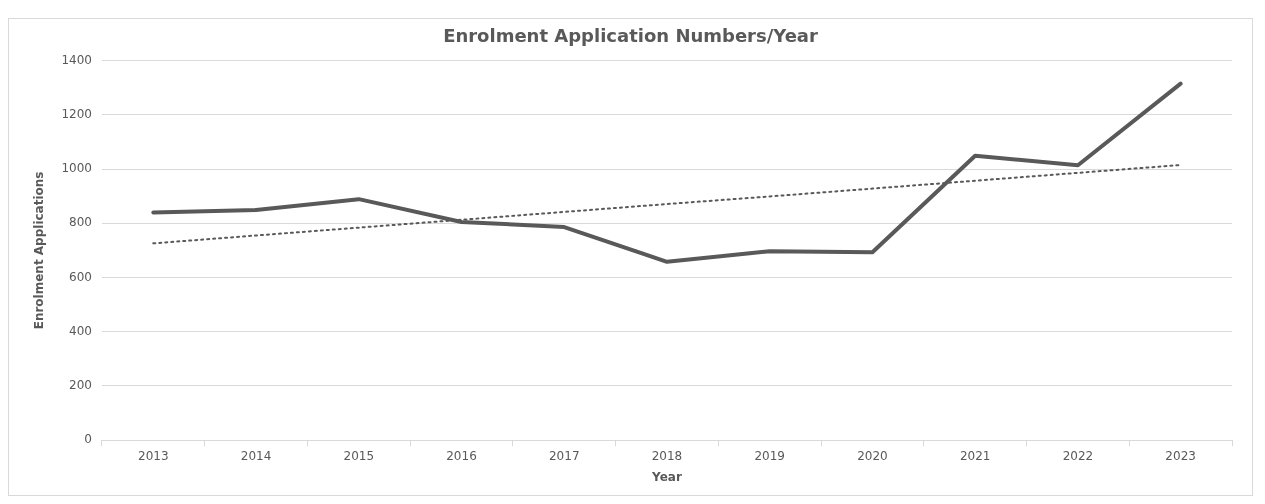 This screenshot has width=1265, height=504. Describe the element at coordinates (76, 113) in the screenshot. I see `y-tick-label: 1200` at that location.